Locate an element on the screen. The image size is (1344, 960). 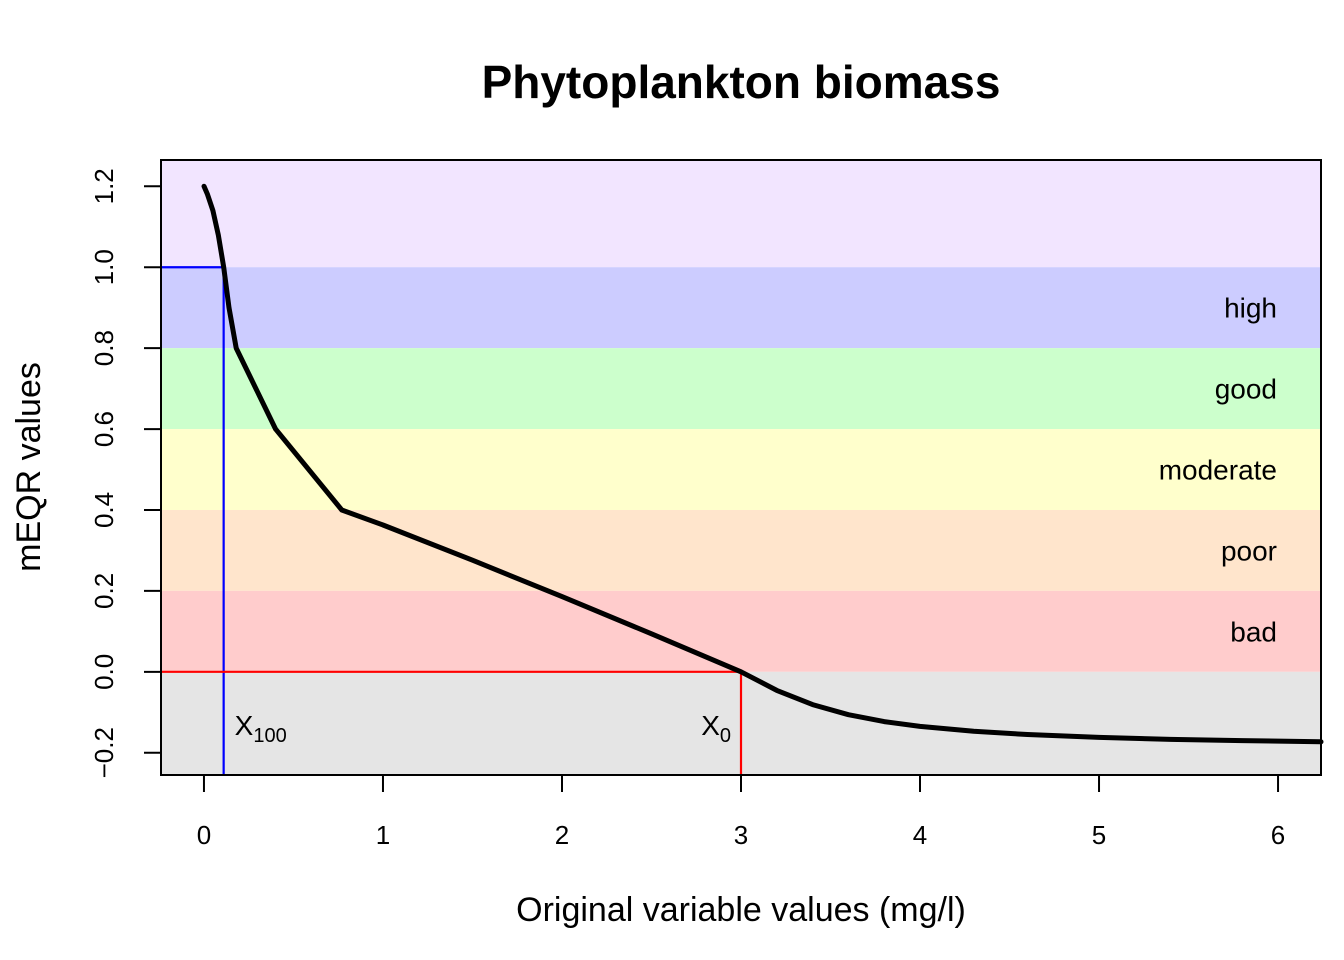
x-tick-label: 1 is located at coordinates (383, 835).